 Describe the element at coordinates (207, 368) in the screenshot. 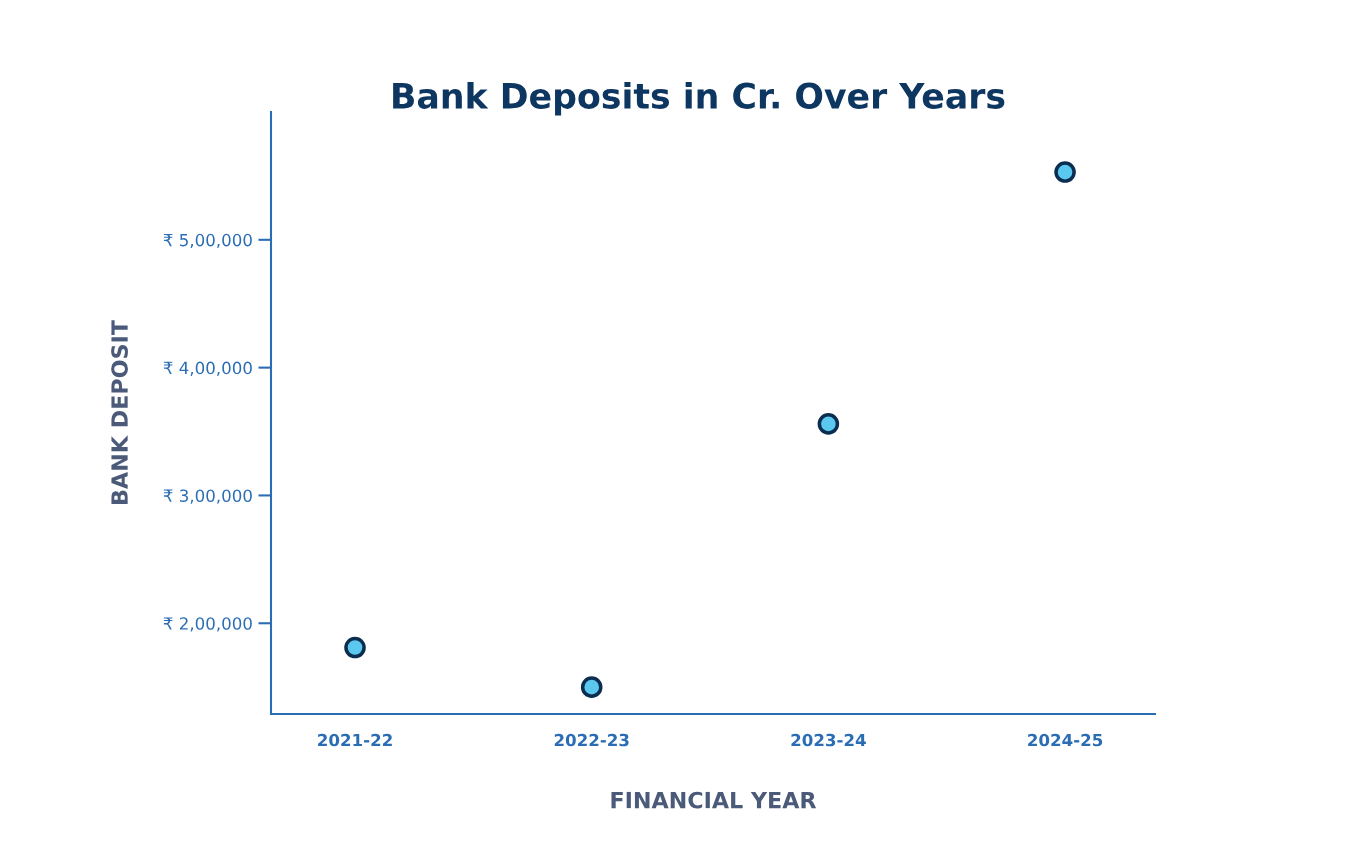

I see `y-tick-label: ₹ 4,00,000` at that location.